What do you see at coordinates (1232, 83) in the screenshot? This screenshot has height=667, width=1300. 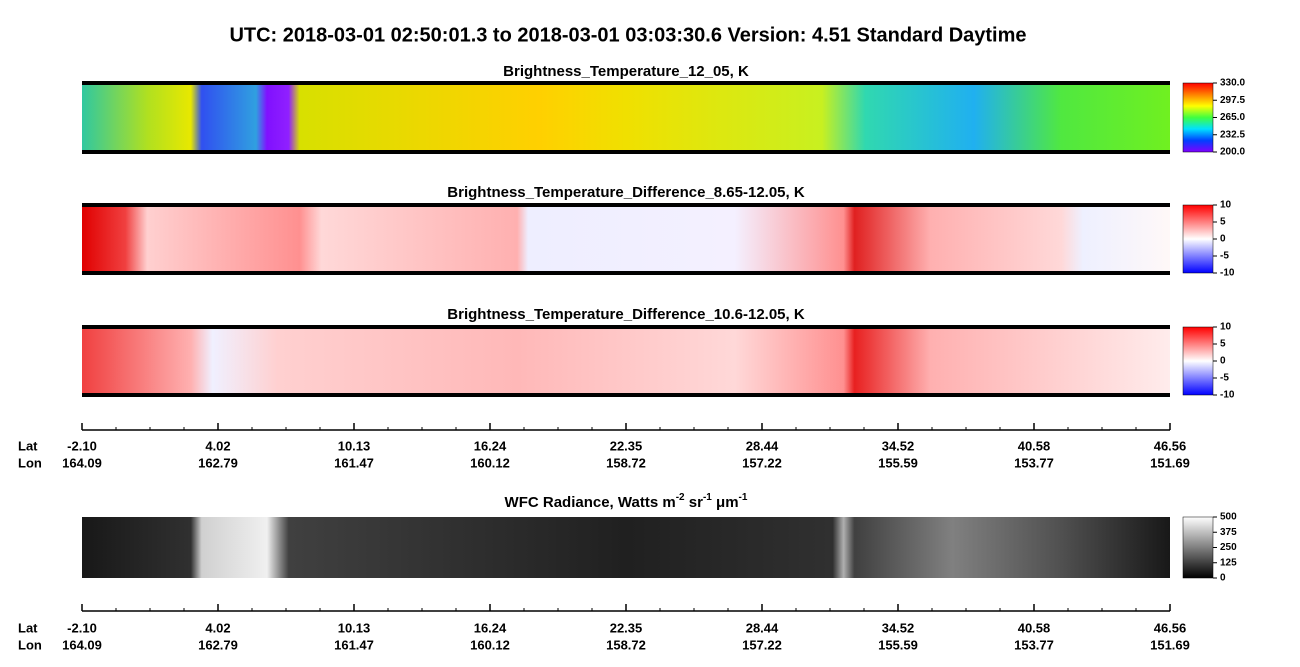 I see `colorbar-tick-label: 330.0` at bounding box center [1232, 83].